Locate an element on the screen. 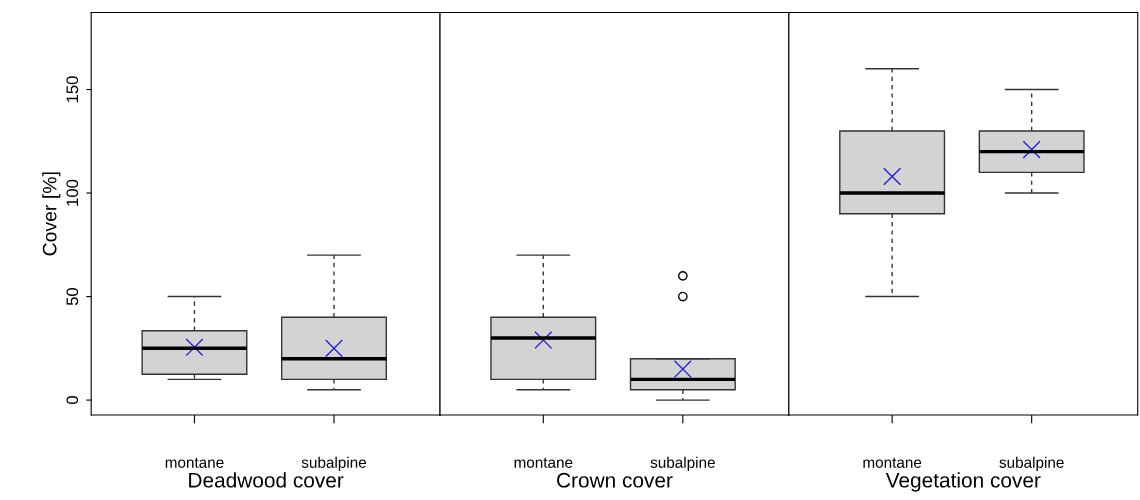  y-tick-label: 100 is located at coordinates (72, 192).